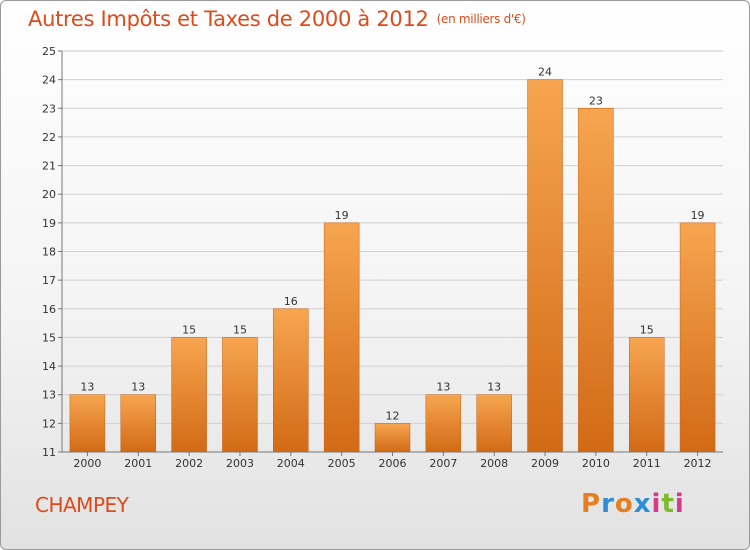 The image size is (750, 550). What do you see at coordinates (697, 337) in the screenshot?
I see `bar-2012` at bounding box center [697, 337].